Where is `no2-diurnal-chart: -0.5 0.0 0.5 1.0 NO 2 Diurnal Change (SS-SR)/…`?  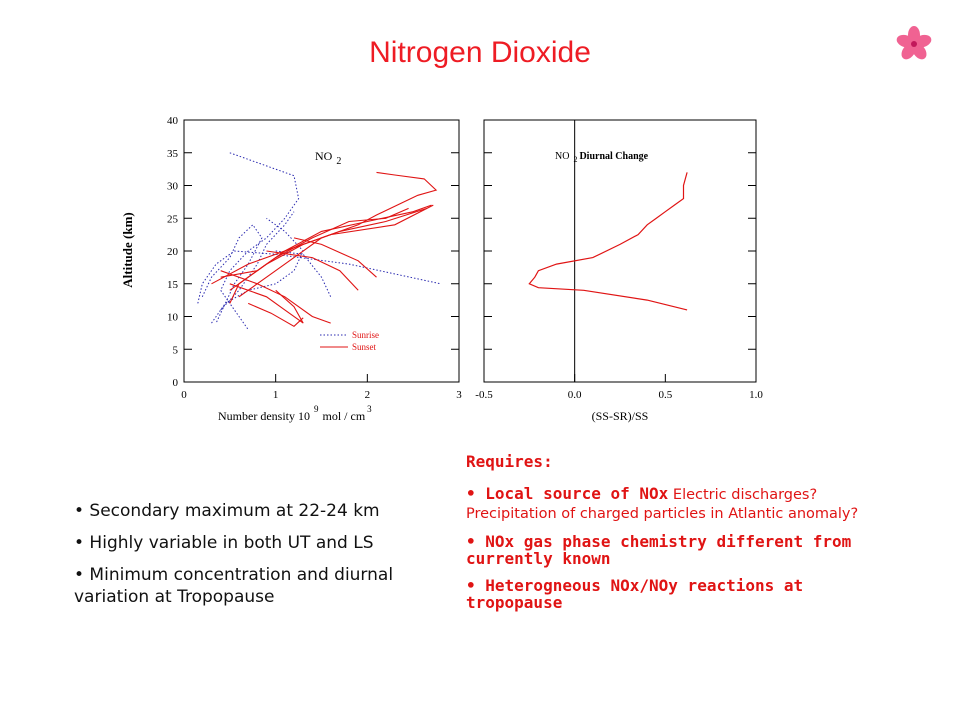
no2-diurnal-chart: -0.5 0.0 0.5 1.0 NO 2 Diurnal Change (SS-SR)/… is located at coordinates (619, 271).